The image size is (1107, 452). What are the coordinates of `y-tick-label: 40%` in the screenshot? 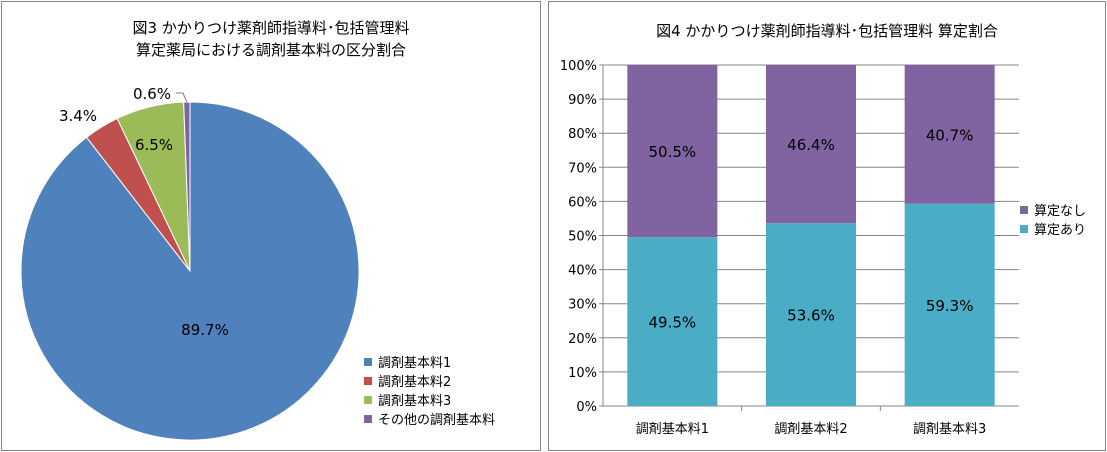 It's located at (582, 271).